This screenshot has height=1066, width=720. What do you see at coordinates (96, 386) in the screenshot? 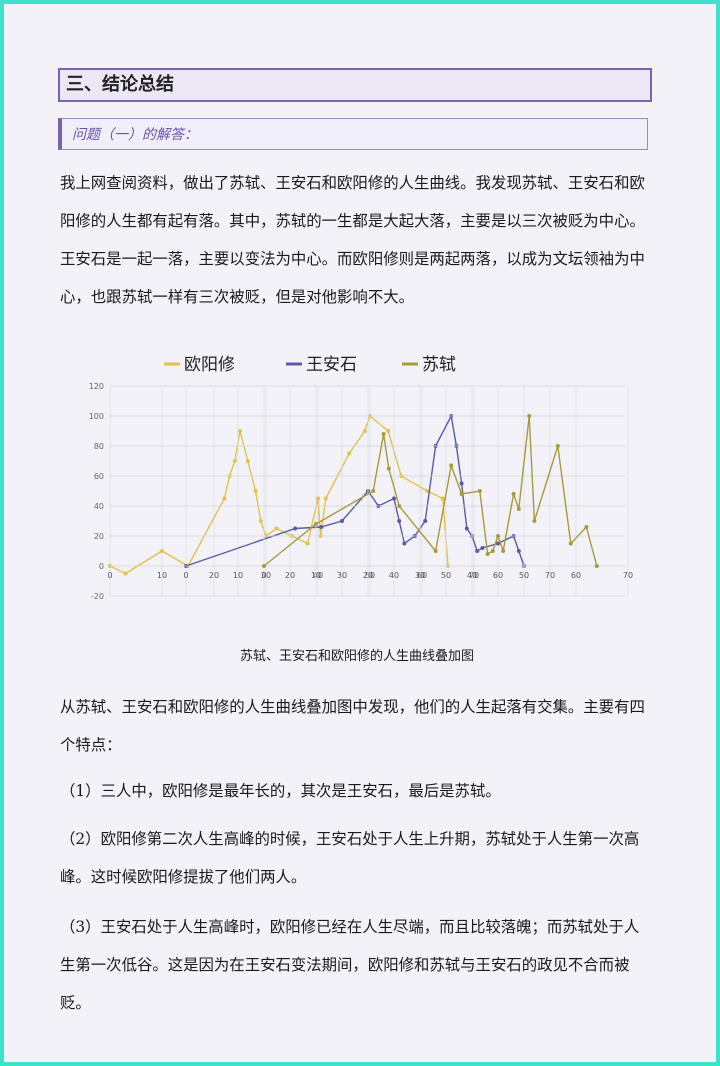
I see `y-tick-label: 120` at bounding box center [96, 386].